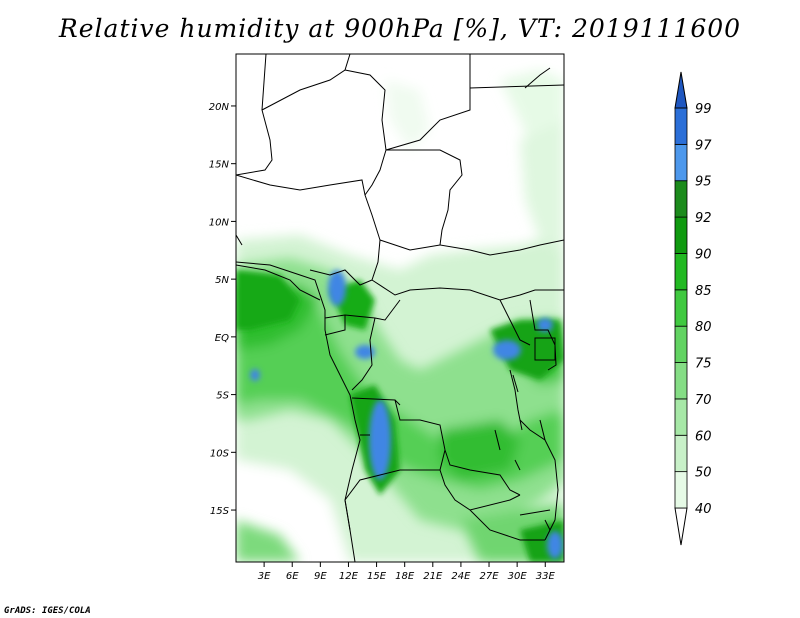 This screenshot has width=800, height=618. Describe the element at coordinates (264, 576) in the screenshot. I see `lon-tick-label: 3E` at that location.